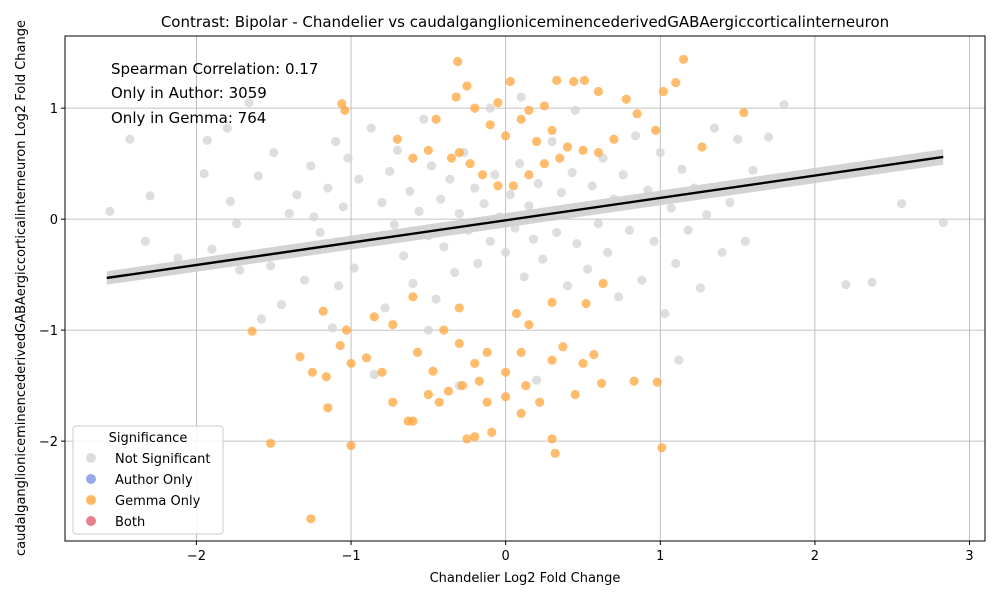  I want to click on annotation-author-only: Only in Author: 3059, so click(189, 93).